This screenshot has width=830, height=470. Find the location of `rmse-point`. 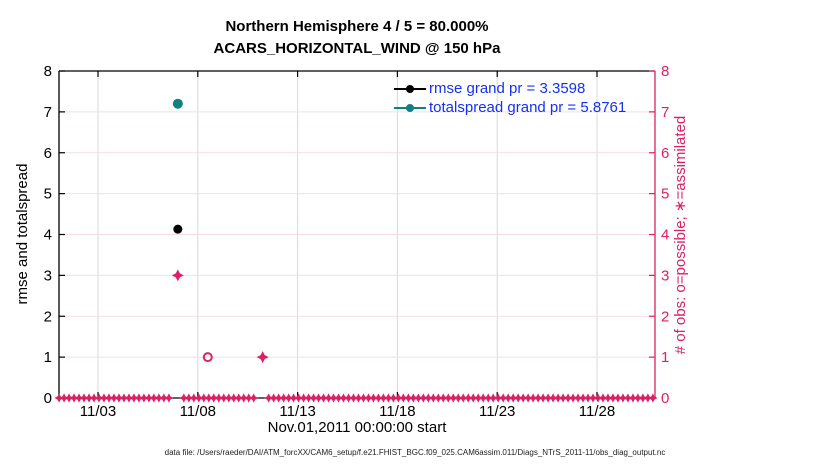

rmse-point is located at coordinates (178, 229).